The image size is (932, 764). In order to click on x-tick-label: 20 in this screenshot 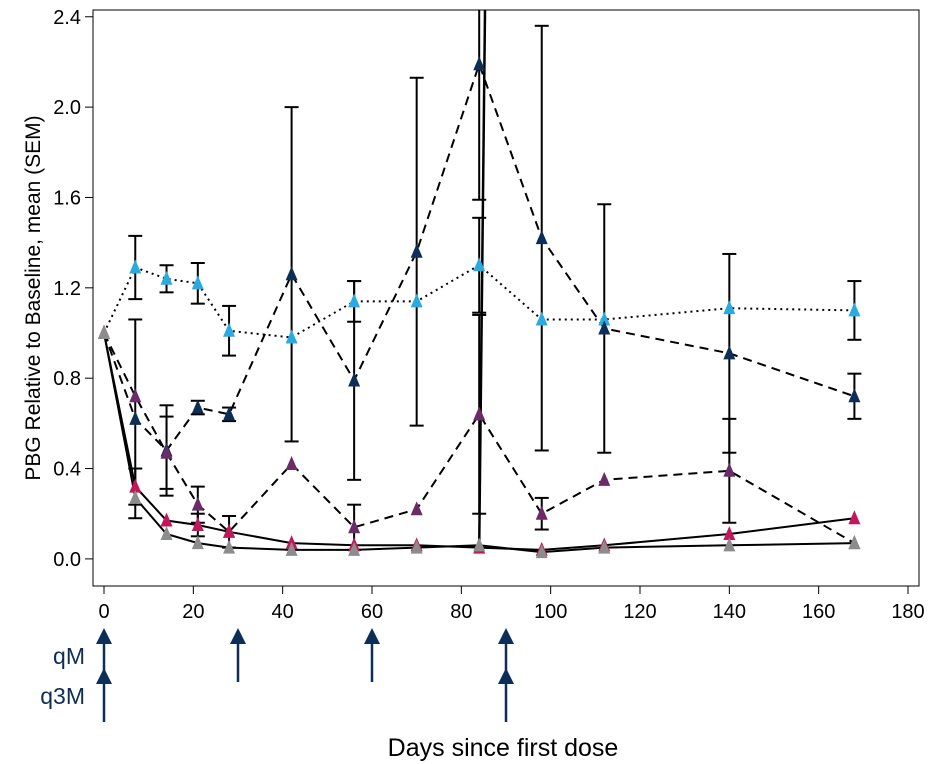, I will do `click(193, 612)`.